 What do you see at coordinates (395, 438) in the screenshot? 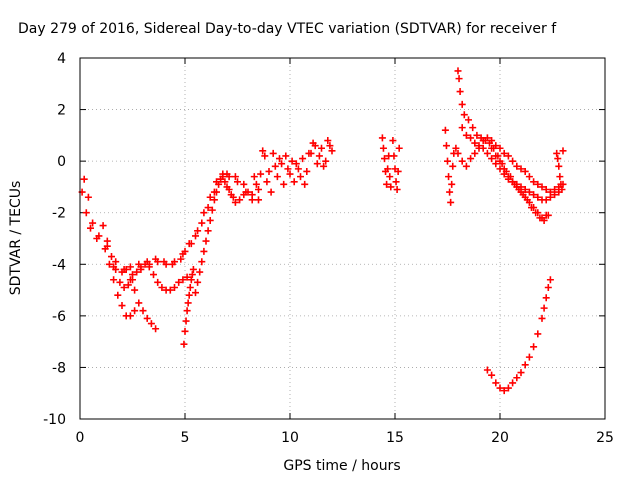
I see `x-tick-label: 15` at bounding box center [395, 438].